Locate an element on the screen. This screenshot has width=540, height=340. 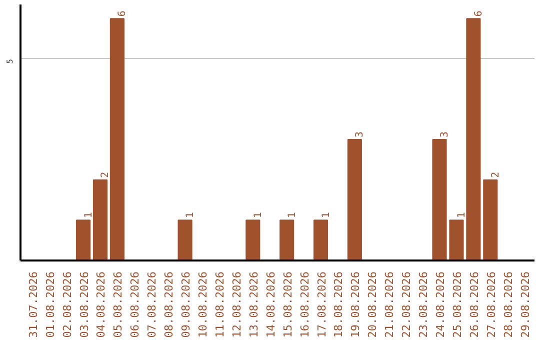
x-tick-label: 28.08.2026 is located at coordinates (508, 304).